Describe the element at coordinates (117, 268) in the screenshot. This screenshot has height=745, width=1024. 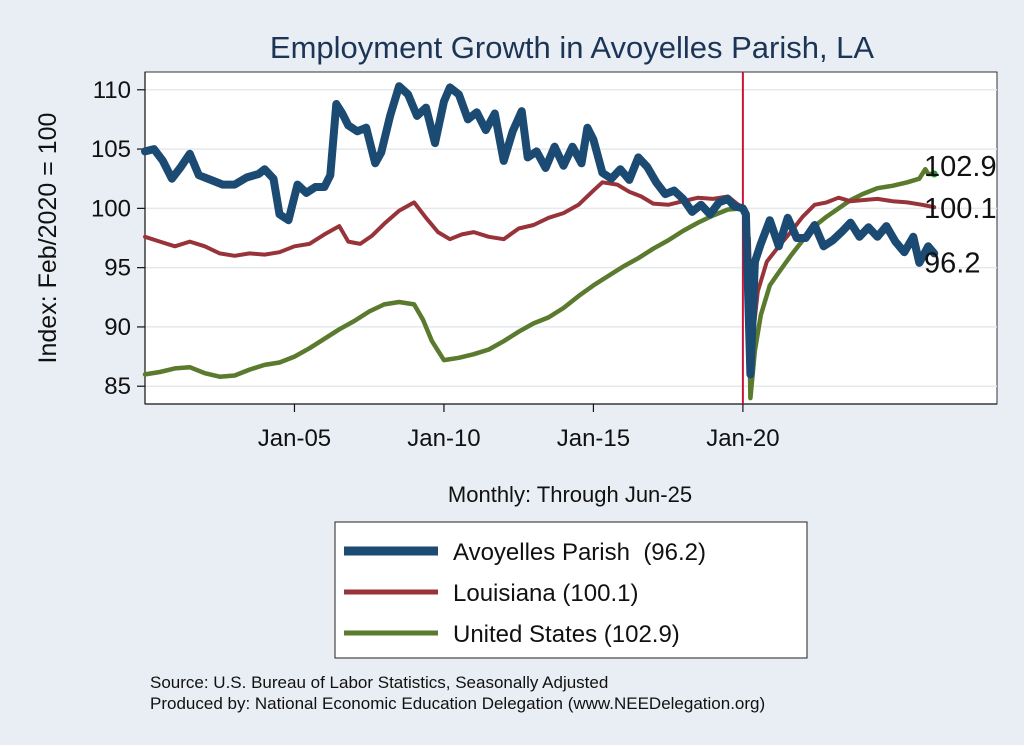
I see `y-tick-label: 95` at that location.